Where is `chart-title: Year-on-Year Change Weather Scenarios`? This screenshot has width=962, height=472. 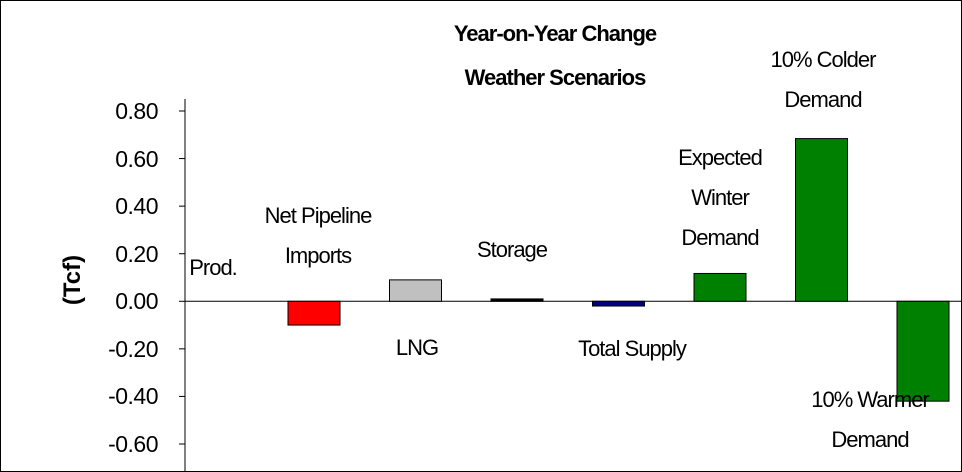 chart-title: Year-on-Year Change Weather Scenarios is located at coordinates (555, 55).